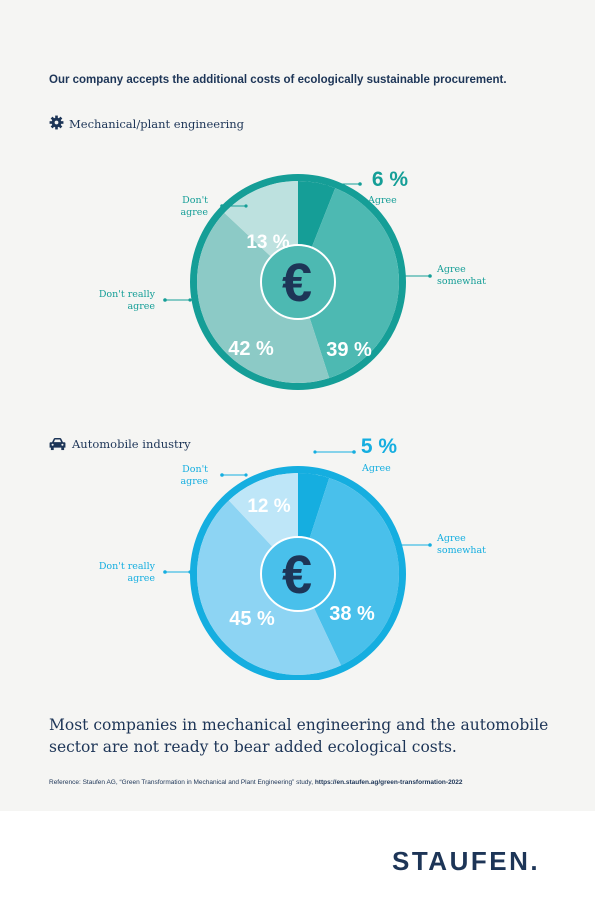  Describe the element at coordinates (251, 349) in the screenshot. I see `value-label-don-t-really-agree: 42 %` at that location.